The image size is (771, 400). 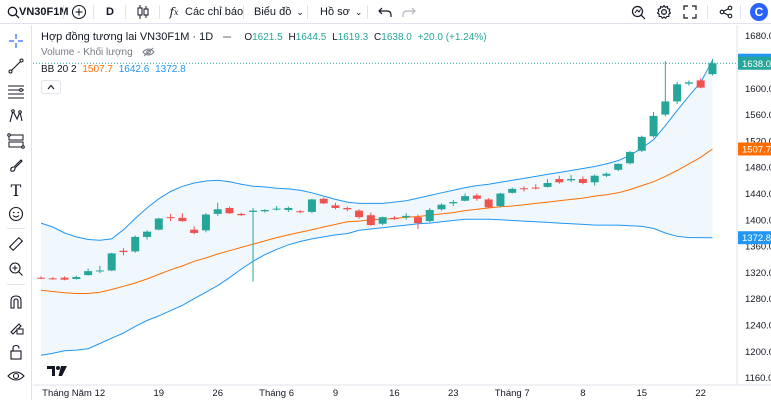 What do you see at coordinates (134, 69) in the screenshot?
I see `bb-upper-value: 1642.6` at bounding box center [134, 69].